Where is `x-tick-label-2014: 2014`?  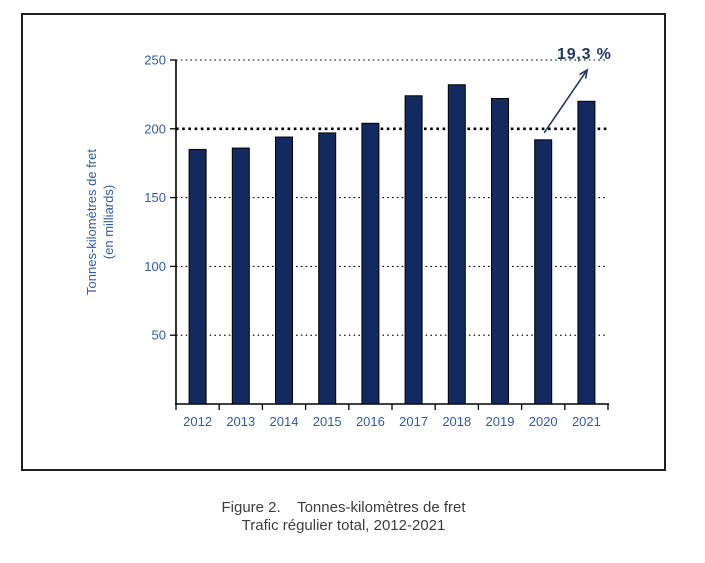
x-tick-label-2014: 2014 is located at coordinates (284, 421).